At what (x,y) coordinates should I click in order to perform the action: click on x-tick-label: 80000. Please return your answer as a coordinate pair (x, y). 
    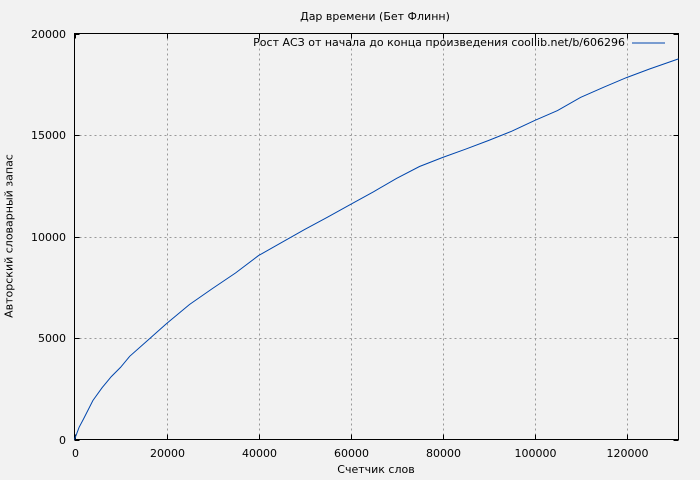
    Looking at the image, I should click on (443, 453).